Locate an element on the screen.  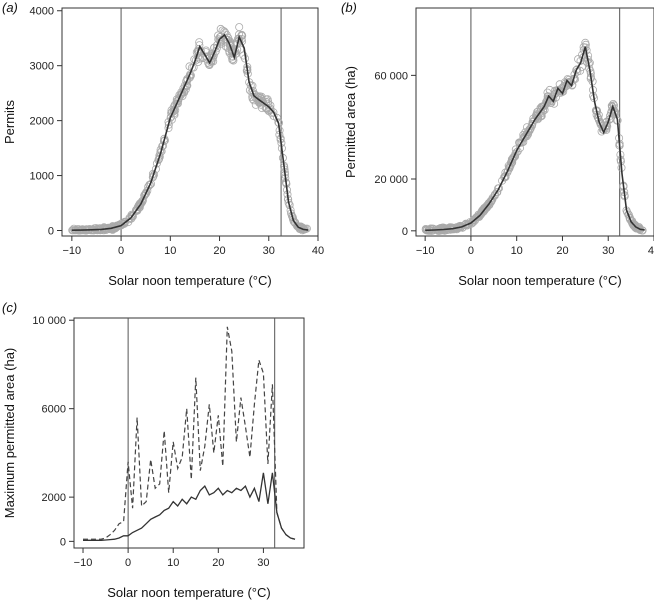
panel-c-dashed-series-line is located at coordinates (189, 433).